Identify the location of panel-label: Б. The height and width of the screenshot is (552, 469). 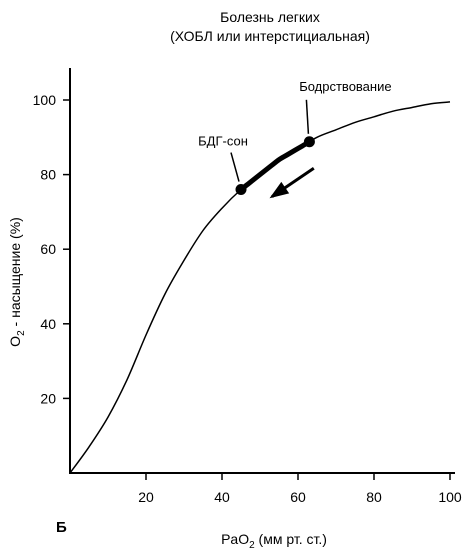
(61, 527).